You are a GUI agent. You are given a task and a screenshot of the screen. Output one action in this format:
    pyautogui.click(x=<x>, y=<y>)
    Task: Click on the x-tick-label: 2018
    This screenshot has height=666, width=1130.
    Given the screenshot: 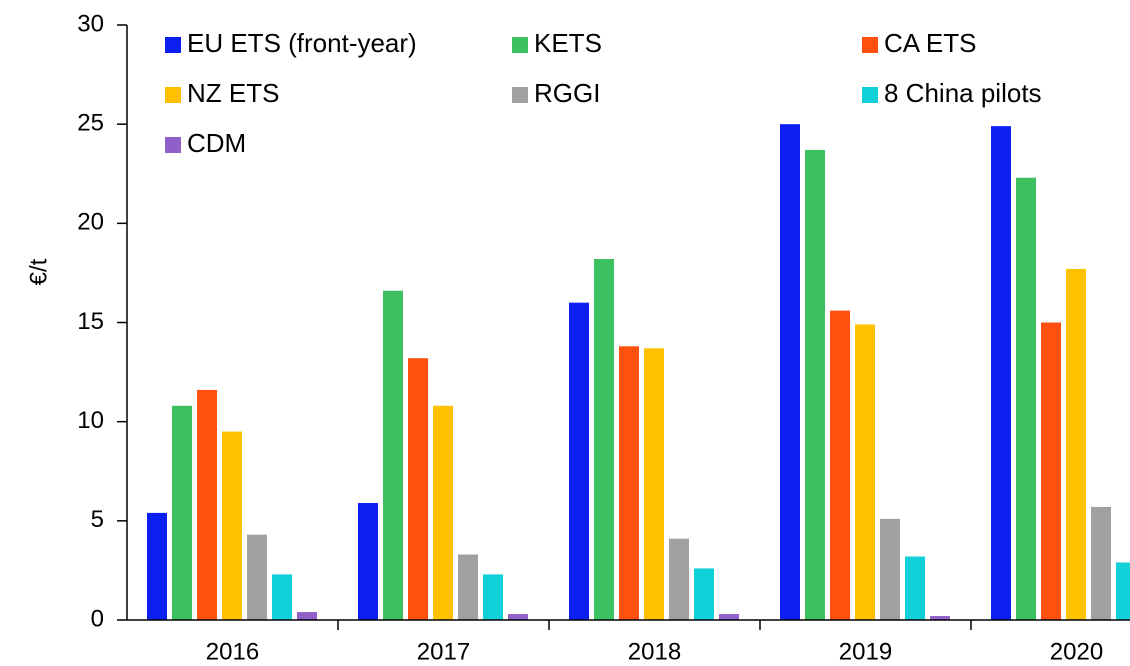 What is the action you would take?
    pyautogui.click(x=654, y=651)
    